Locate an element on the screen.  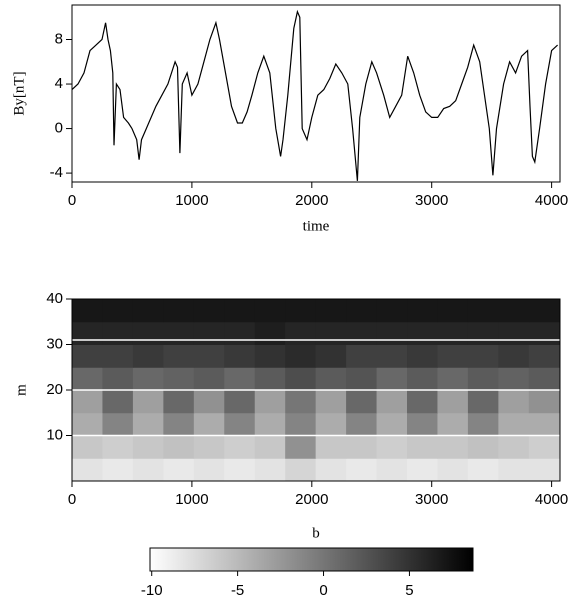
y-tick-label: -4 is located at coordinates (56, 172).